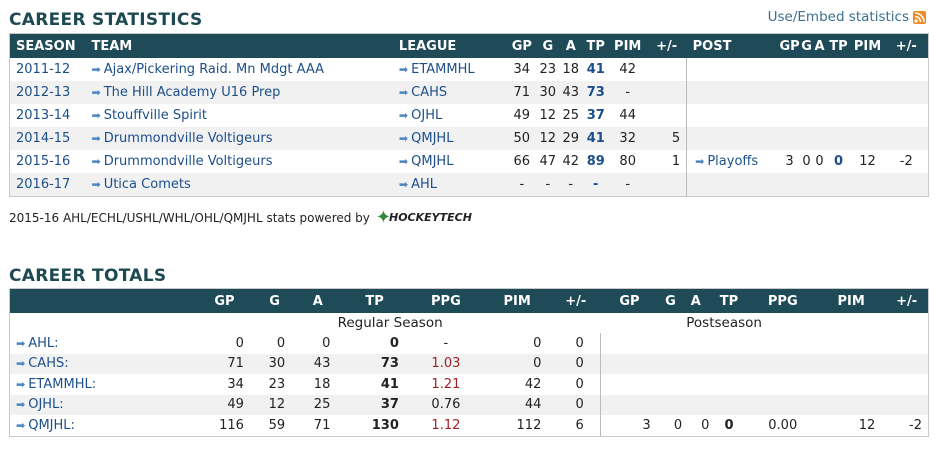 The width and height of the screenshot is (935, 457). What do you see at coordinates (838, 138) in the screenshot?
I see `post-points-cell` at bounding box center [838, 138].